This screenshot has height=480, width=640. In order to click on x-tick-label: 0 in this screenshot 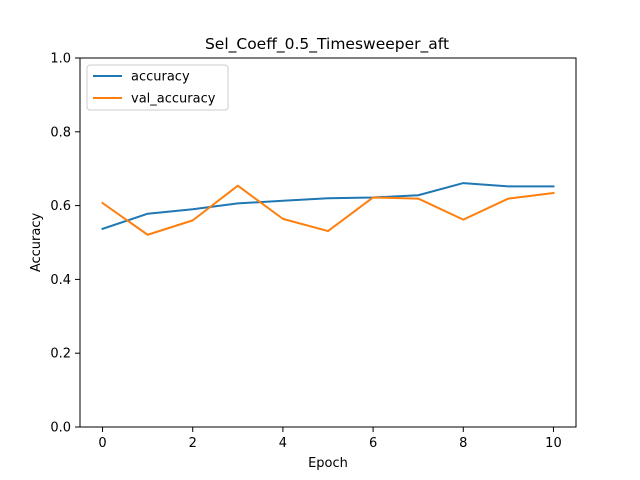, I will do `click(102, 443)`.